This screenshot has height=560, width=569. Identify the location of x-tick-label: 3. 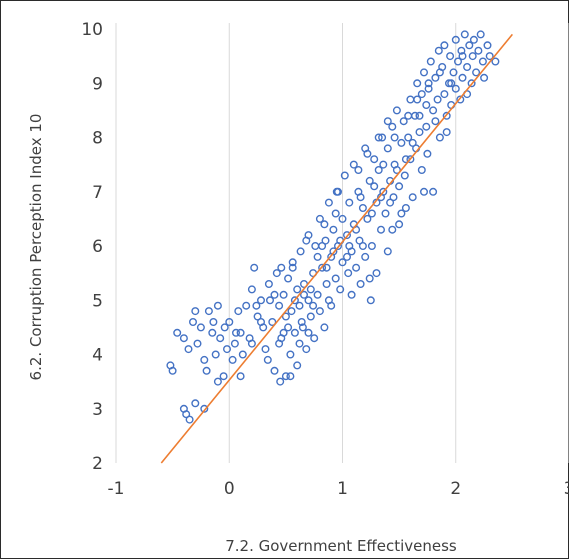
(566, 489).